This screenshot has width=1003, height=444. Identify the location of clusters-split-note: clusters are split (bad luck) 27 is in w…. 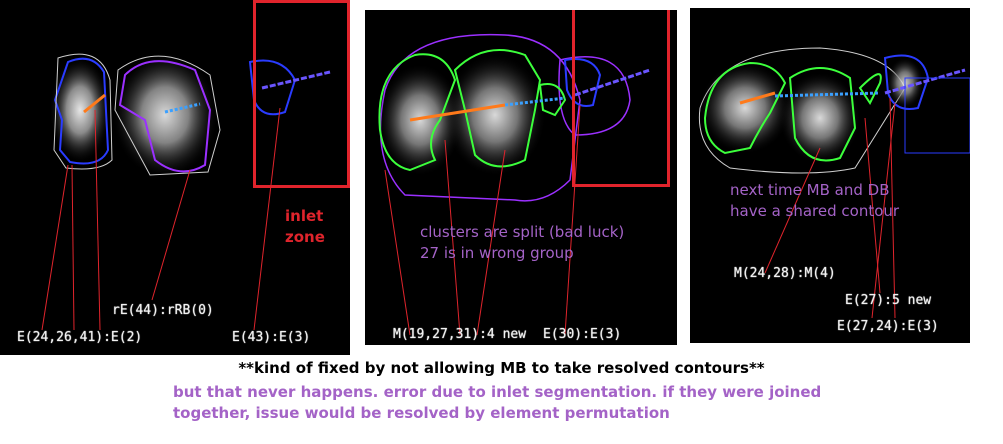
(522, 242).